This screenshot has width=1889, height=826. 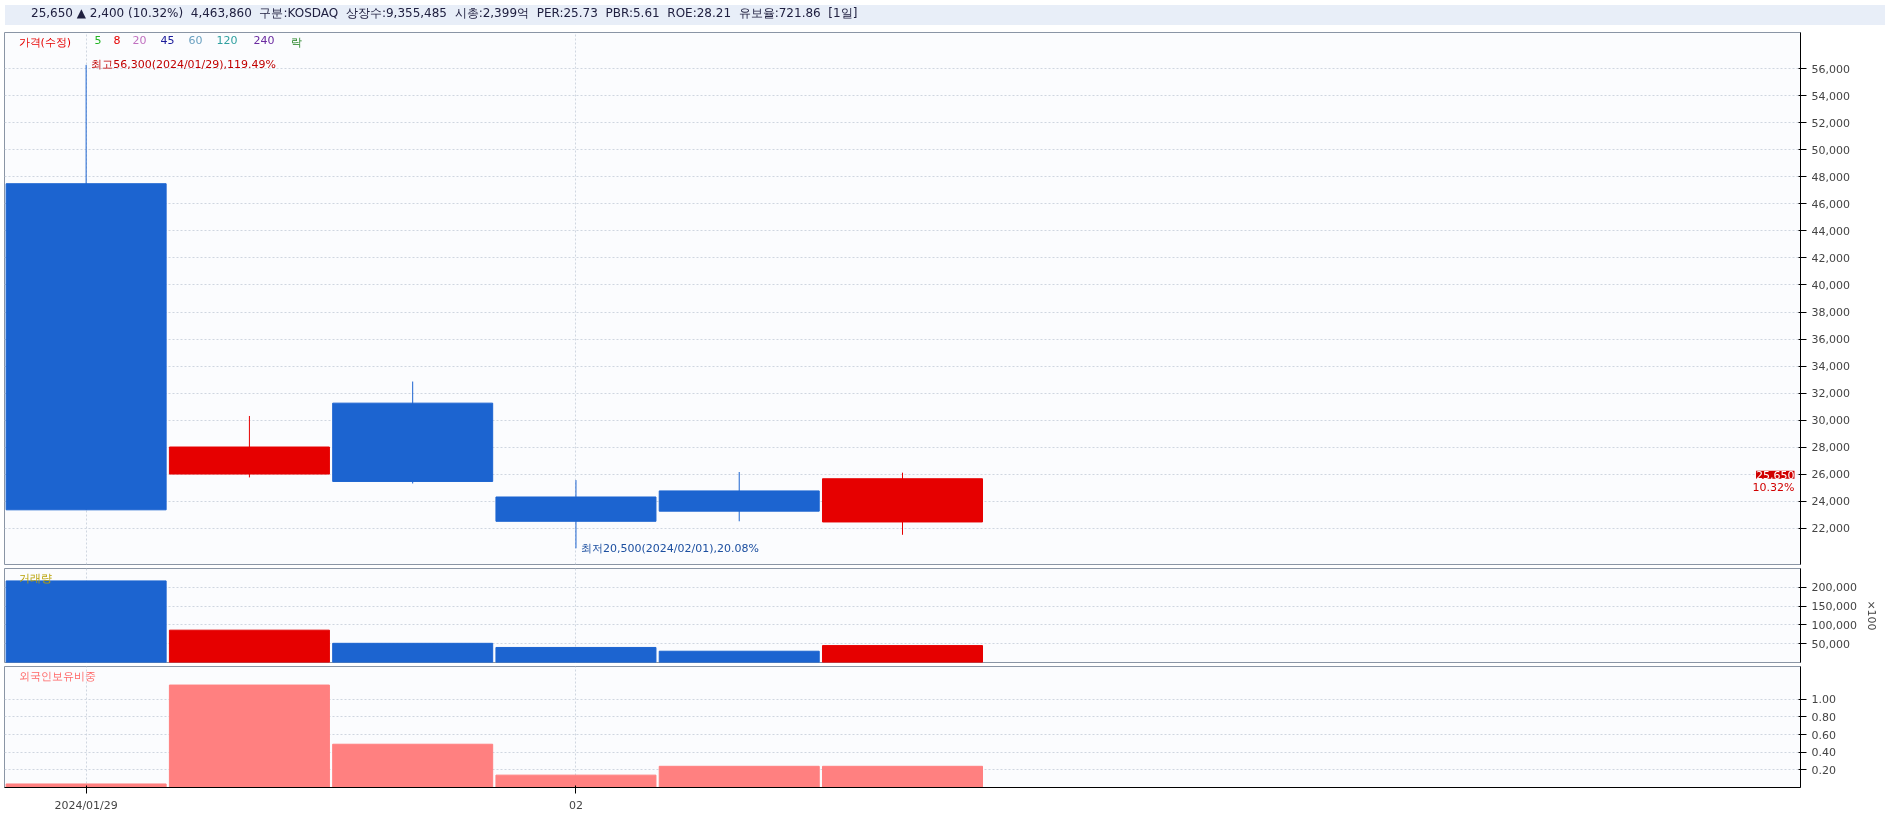 What do you see at coordinates (195, 40) in the screenshot?
I see `annotation: 60` at bounding box center [195, 40].